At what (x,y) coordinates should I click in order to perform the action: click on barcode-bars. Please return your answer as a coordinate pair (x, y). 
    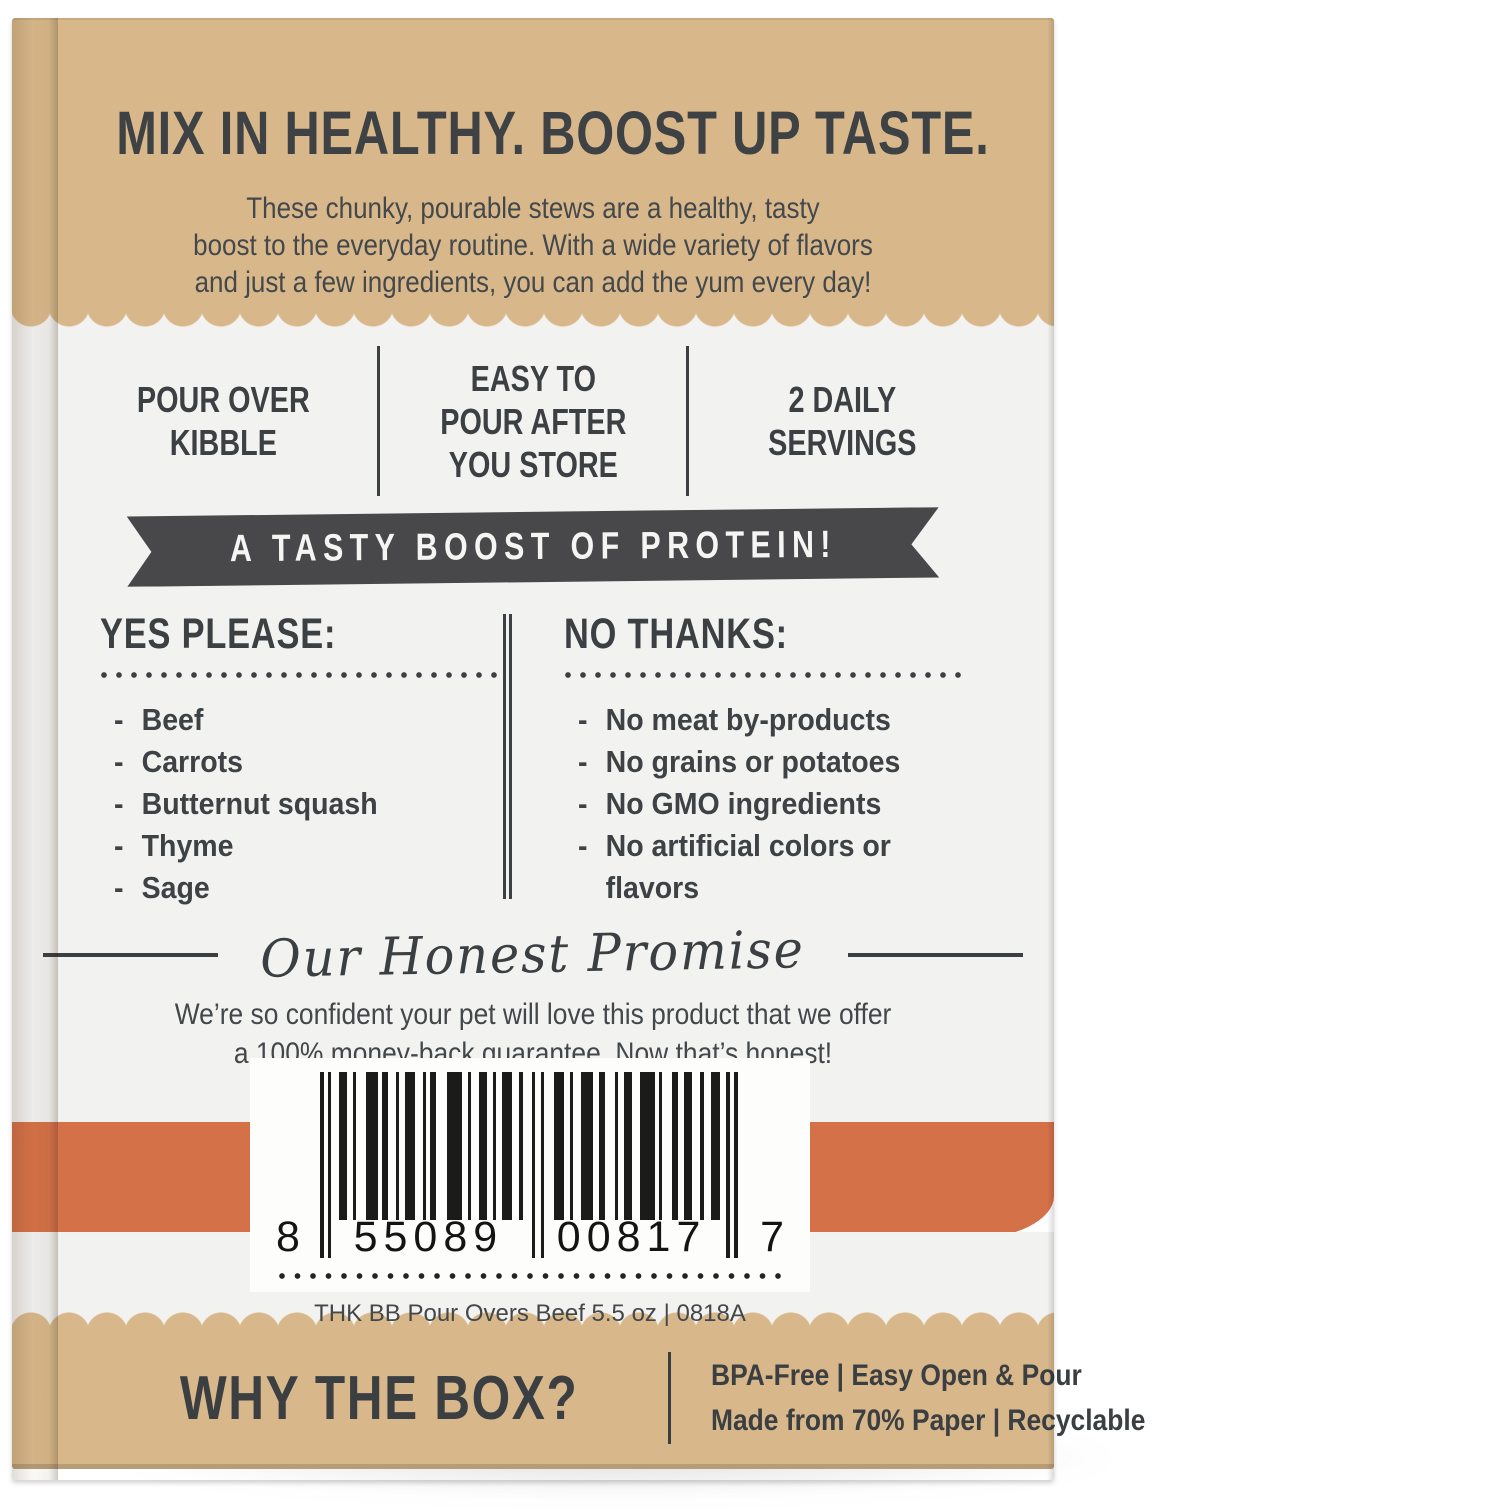
    Looking at the image, I should click on (533, 1165).